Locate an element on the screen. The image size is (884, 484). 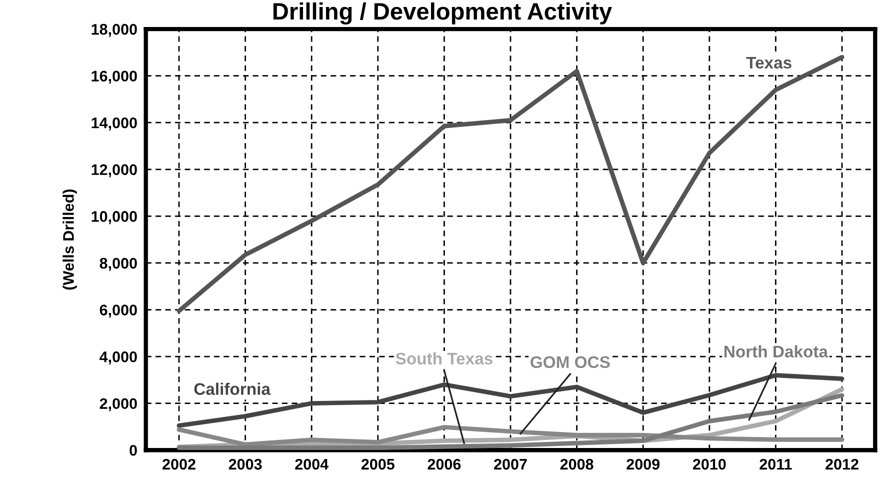
y-tick-label: 10,000 is located at coordinates (114, 217).